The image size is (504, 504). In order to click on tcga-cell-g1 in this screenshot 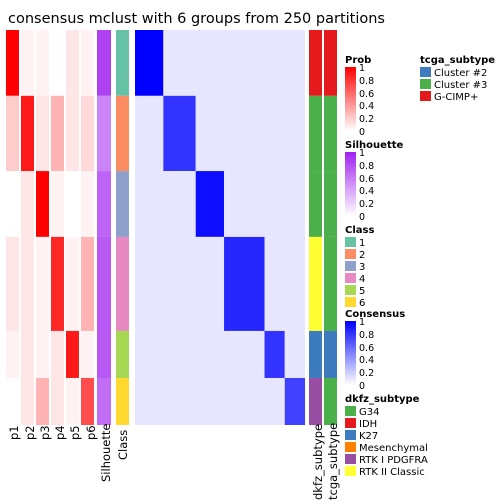, I will do `click(330, 63)`.